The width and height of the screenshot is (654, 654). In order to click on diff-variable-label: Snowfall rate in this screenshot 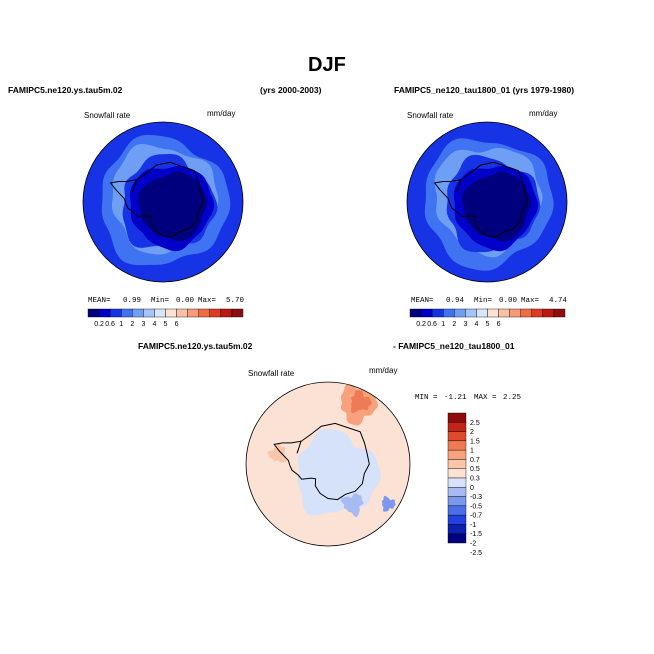, I will do `click(271, 373)`.